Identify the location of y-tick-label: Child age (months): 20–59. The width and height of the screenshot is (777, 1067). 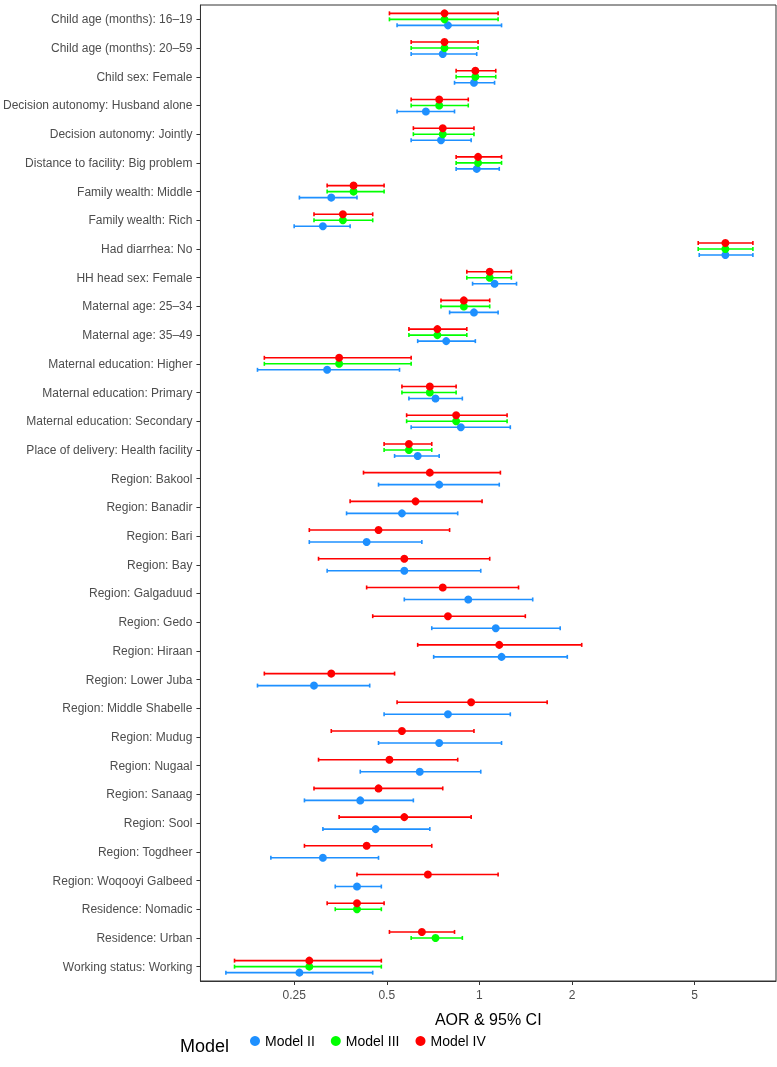
(122, 48).